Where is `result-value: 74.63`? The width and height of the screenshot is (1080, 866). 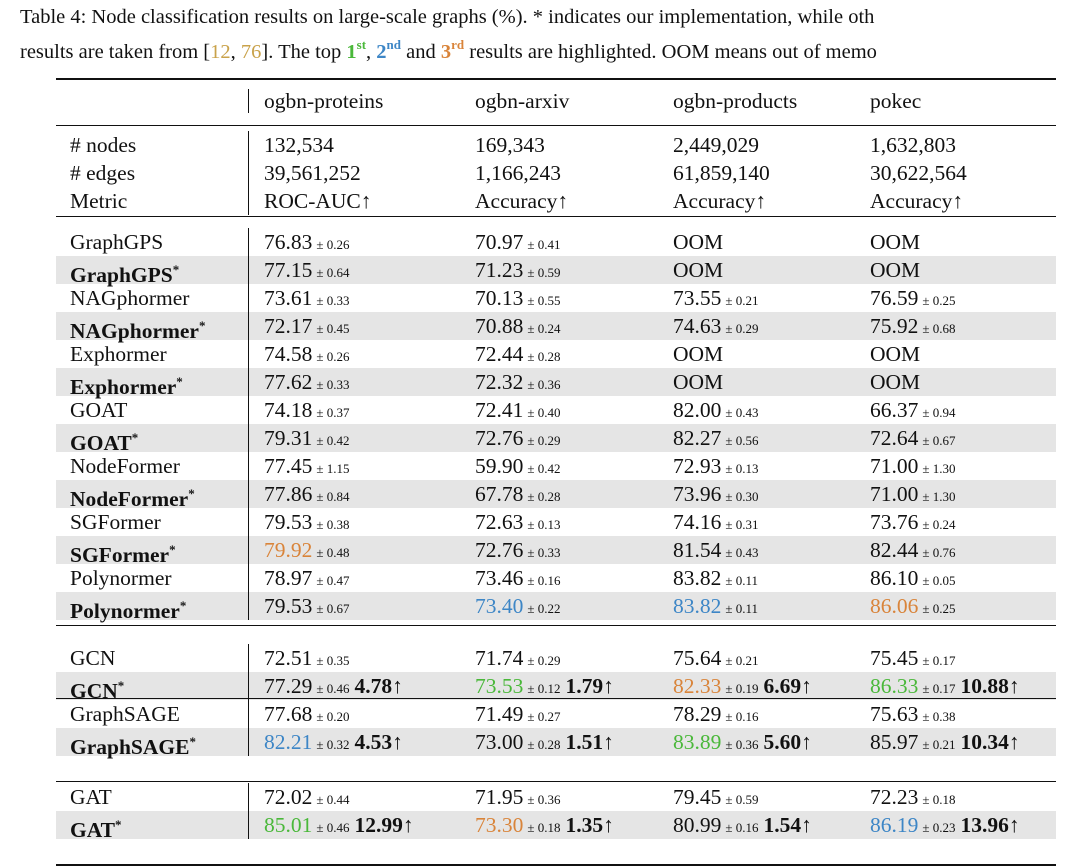 result-value: 74.63 is located at coordinates (697, 326).